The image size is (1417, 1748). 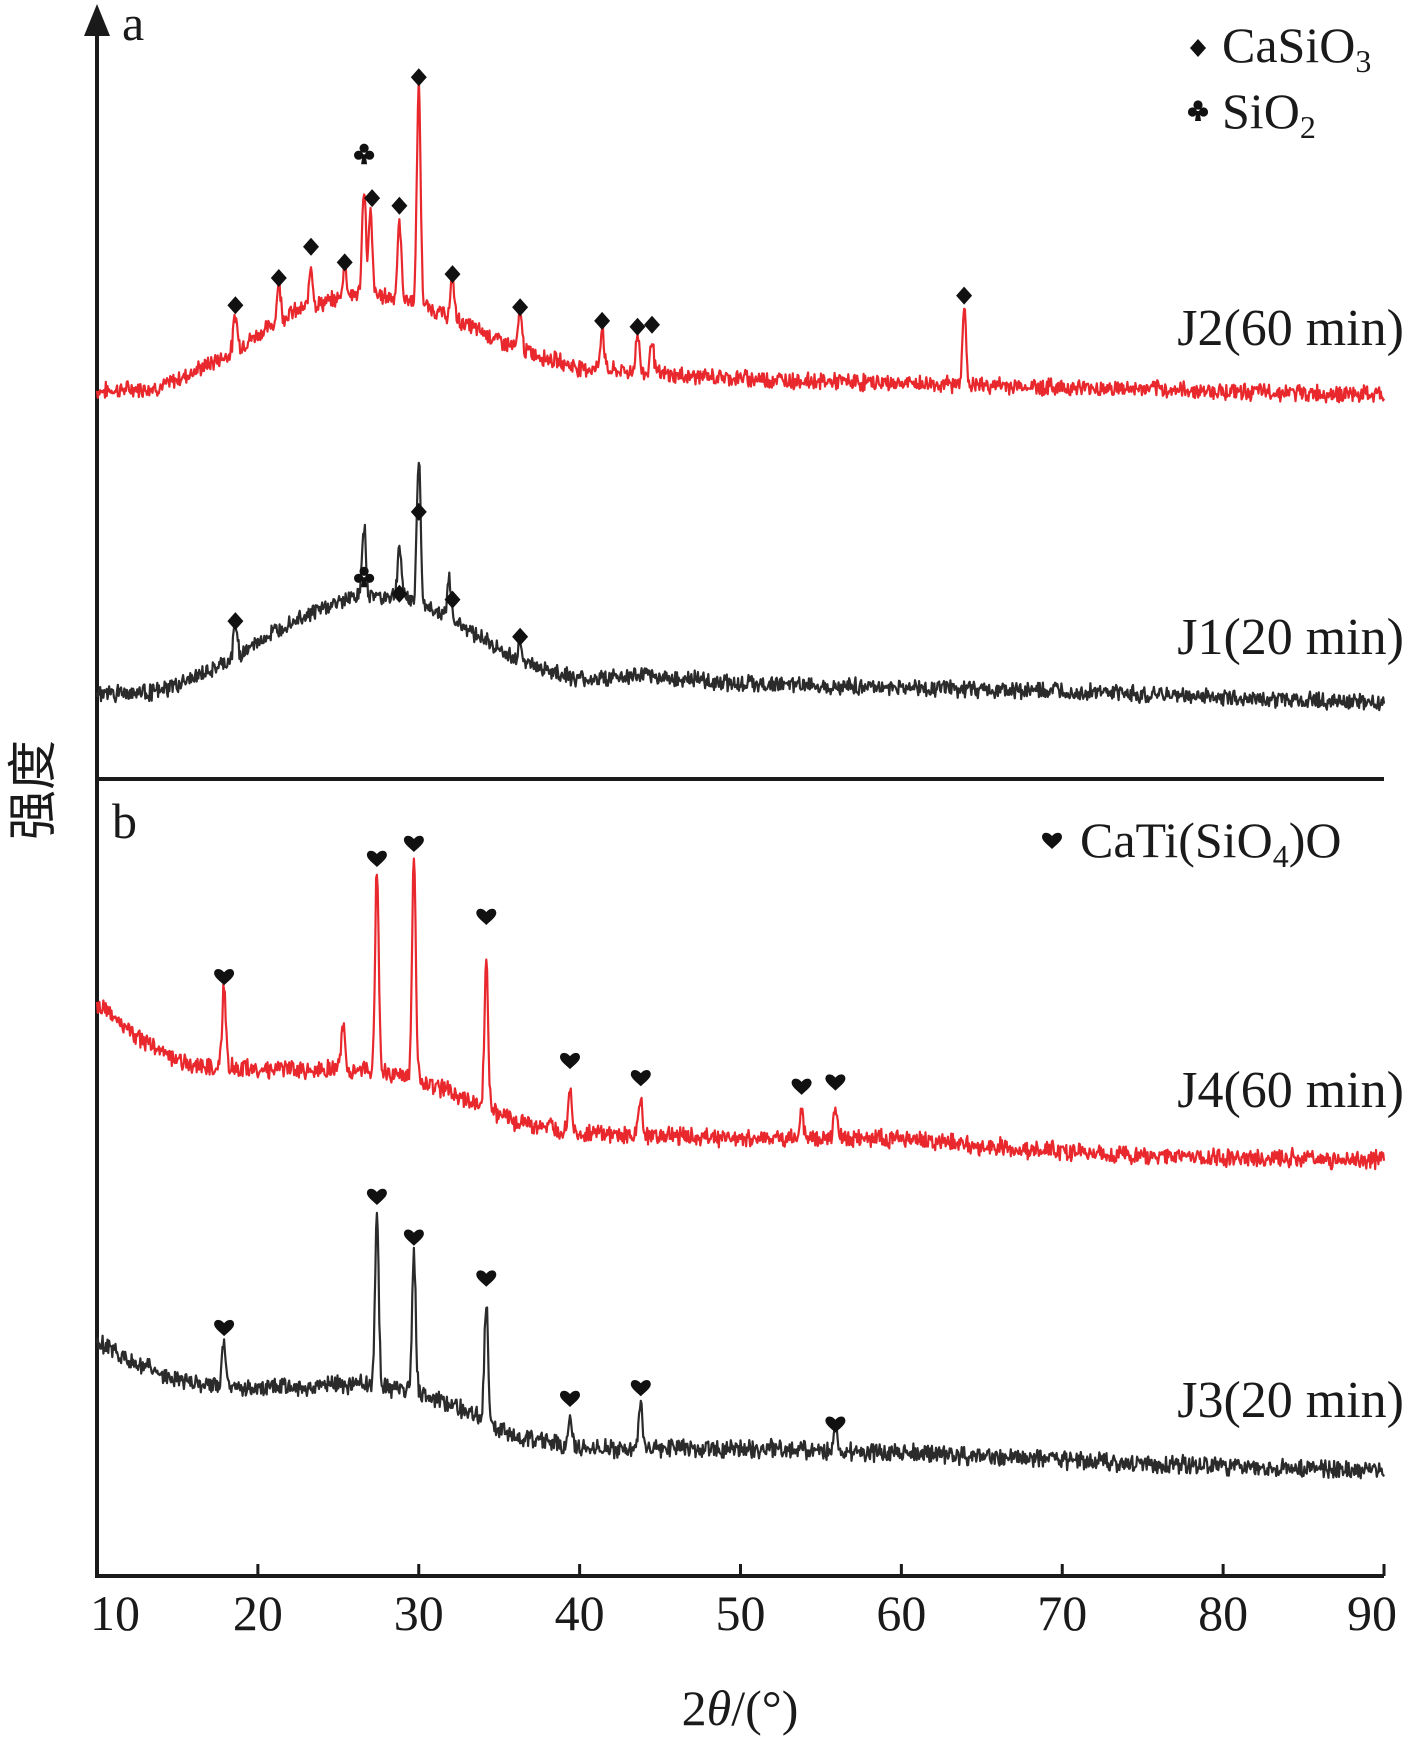 I want to click on x-tick-label: 80, so click(x=1223, y=1613).